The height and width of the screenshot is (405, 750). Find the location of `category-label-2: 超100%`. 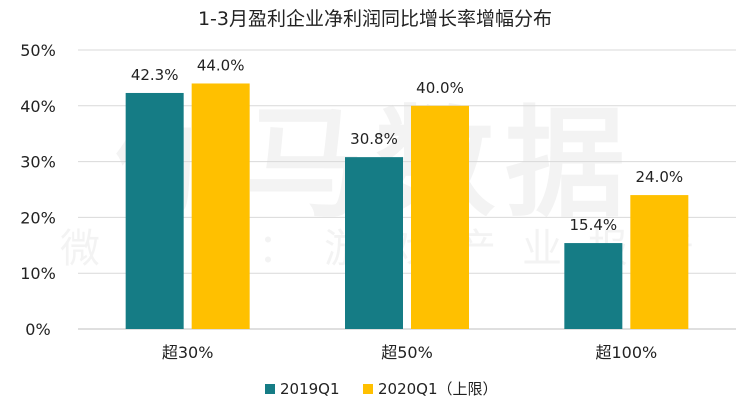

category-label-2: 超100% is located at coordinates (626, 352).